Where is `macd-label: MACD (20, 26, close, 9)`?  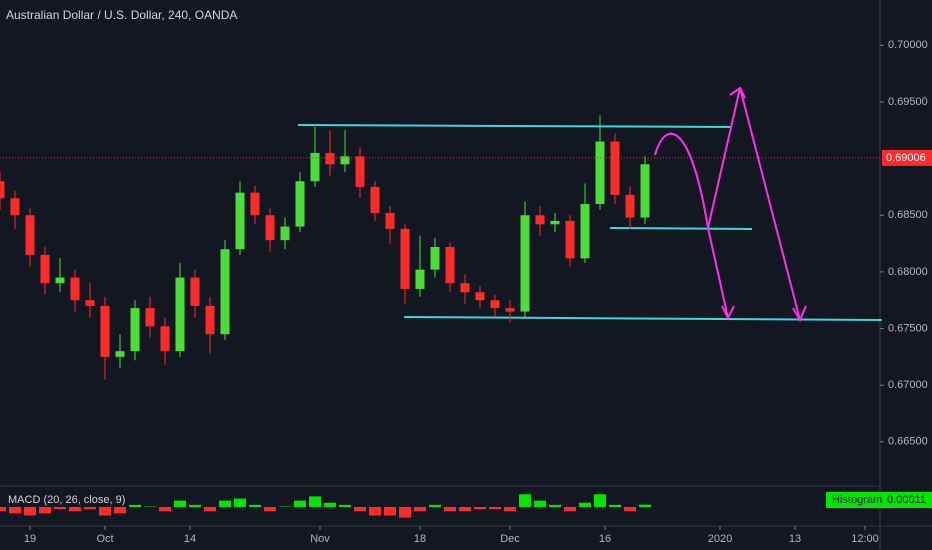
macd-label: MACD (20, 26, close, 9) is located at coordinates (66, 500).